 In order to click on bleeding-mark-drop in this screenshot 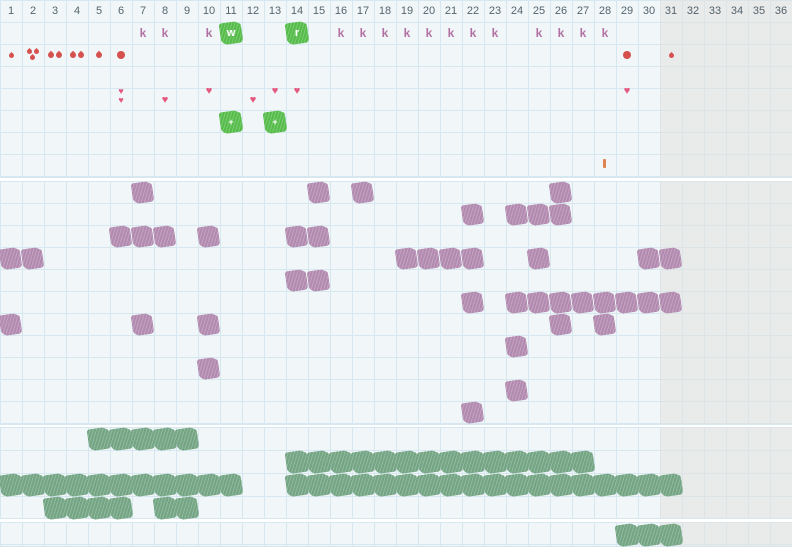, I will do `click(99, 55)`.